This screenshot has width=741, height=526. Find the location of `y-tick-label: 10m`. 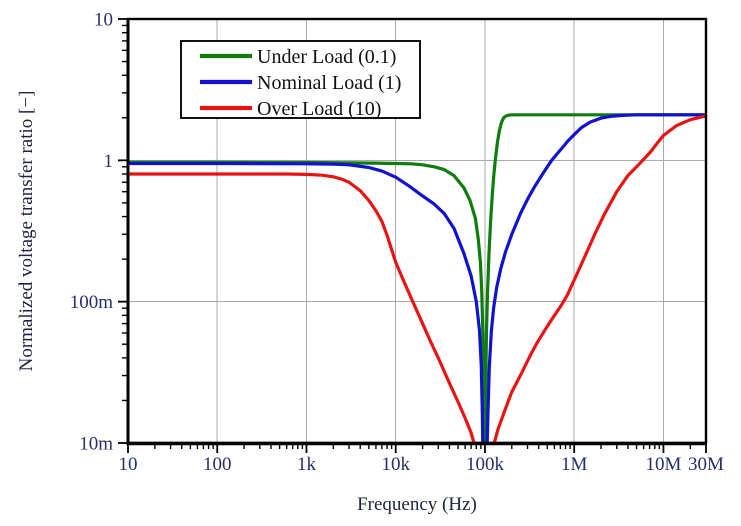

y-tick-label: 10m is located at coordinates (96, 444).